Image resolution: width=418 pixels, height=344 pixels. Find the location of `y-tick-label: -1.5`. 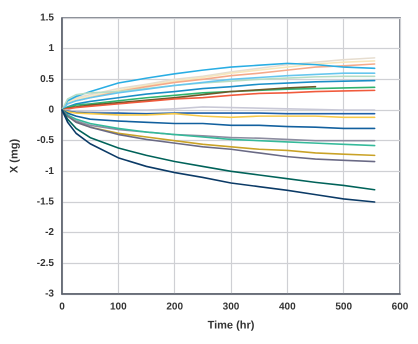

y-tick-label: -1.5 is located at coordinates (45, 202).